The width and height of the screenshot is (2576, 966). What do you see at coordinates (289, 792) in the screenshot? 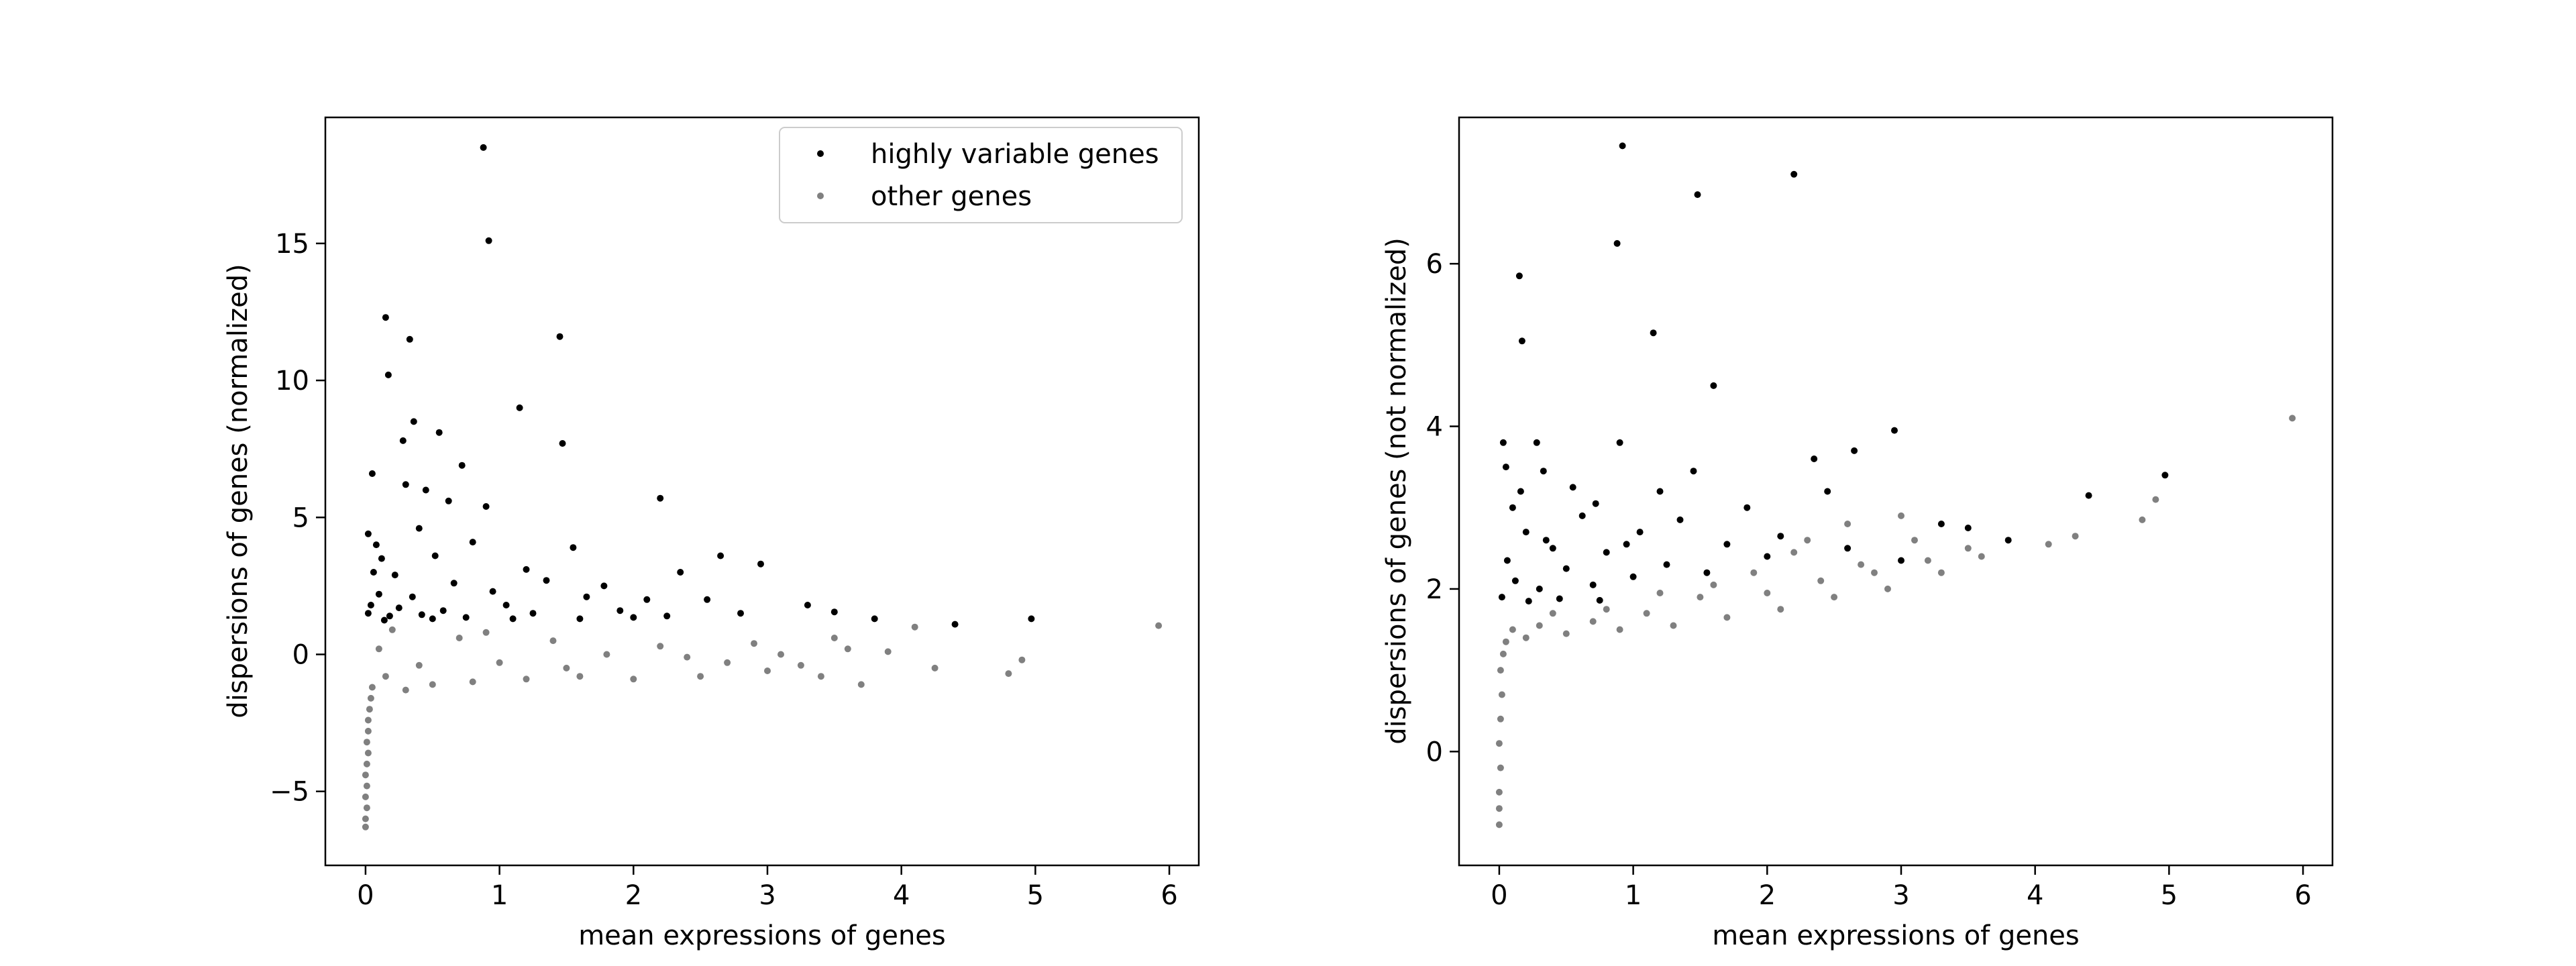
I see `y-tick-label: −5` at bounding box center [289, 792].